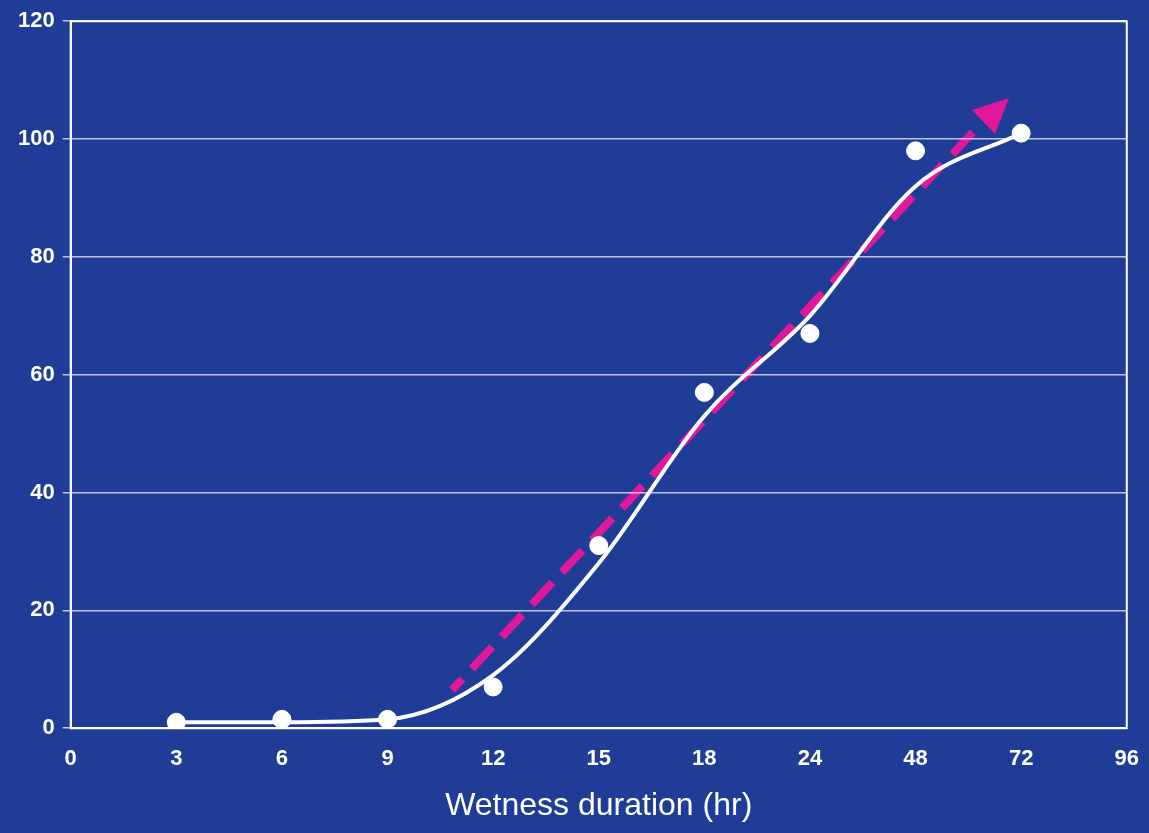  Describe the element at coordinates (1021, 758) in the screenshot. I see `x-tick-label: 72` at that location.